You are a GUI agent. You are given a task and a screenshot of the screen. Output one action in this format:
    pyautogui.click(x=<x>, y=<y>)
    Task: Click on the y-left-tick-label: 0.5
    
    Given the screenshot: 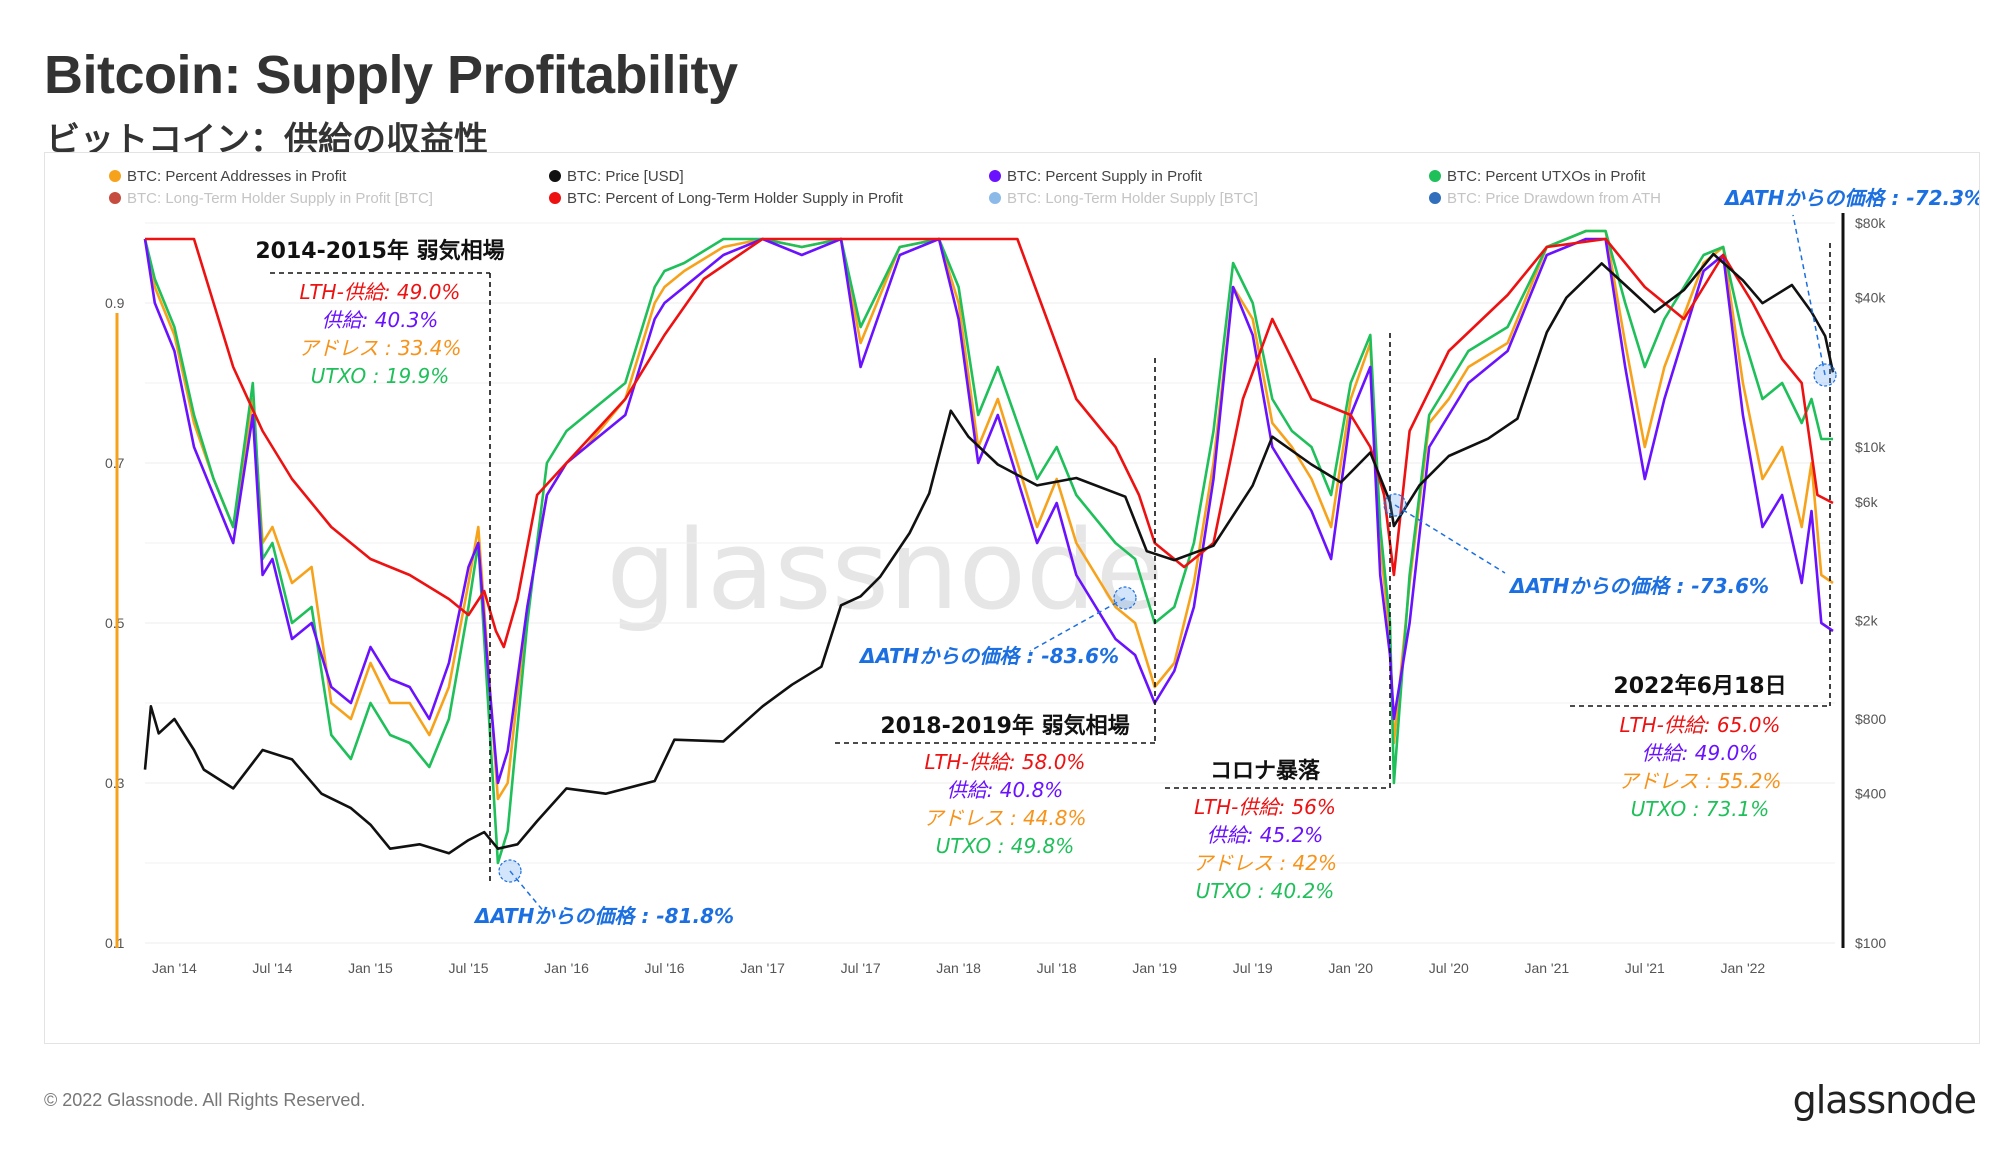 What is the action you would take?
    pyautogui.click(x=115, y=623)
    